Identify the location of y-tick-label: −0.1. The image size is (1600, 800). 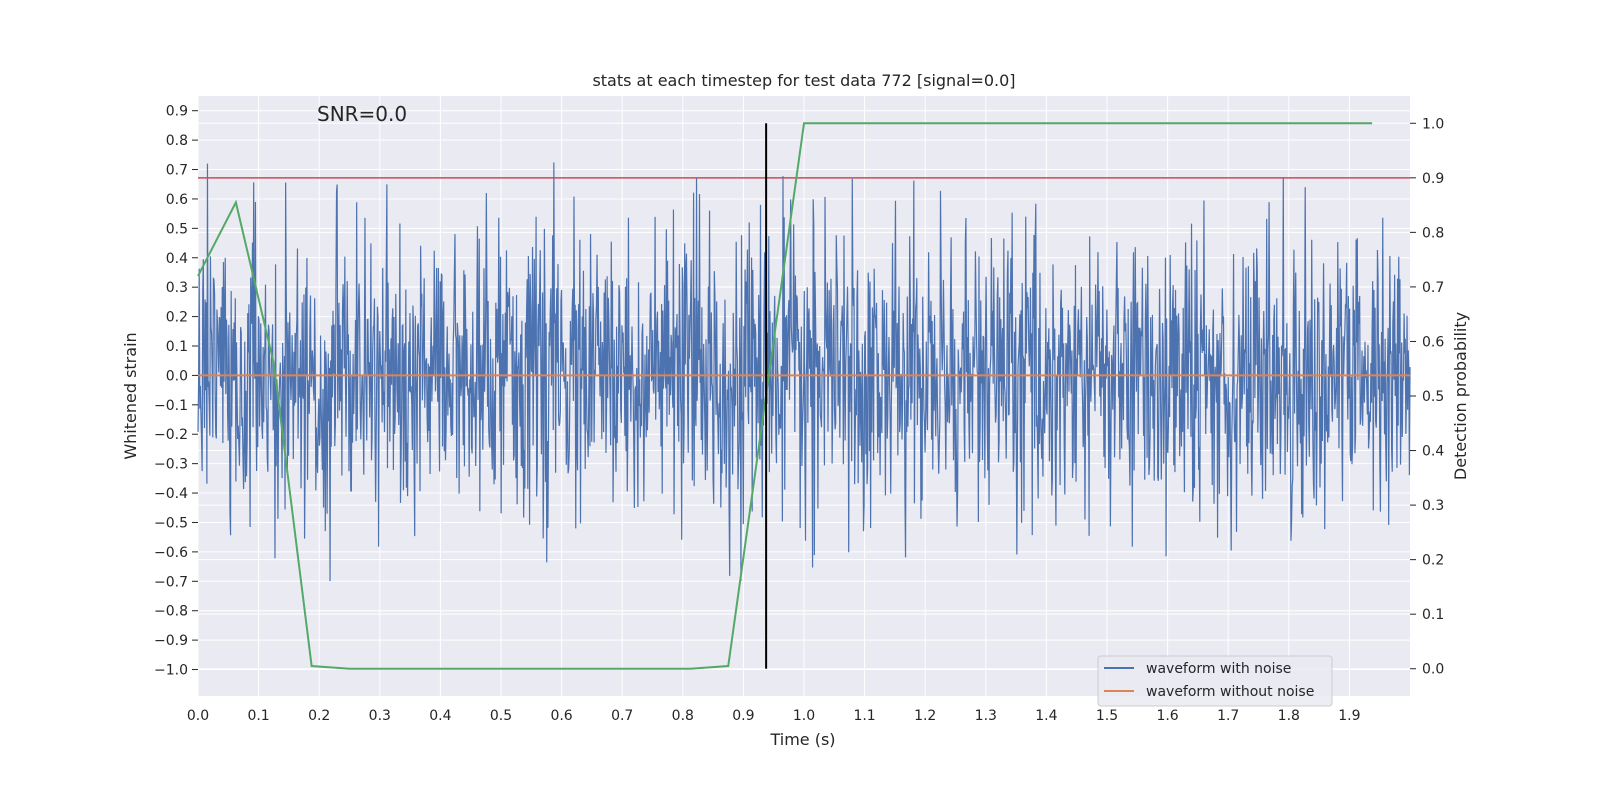
(171, 406).